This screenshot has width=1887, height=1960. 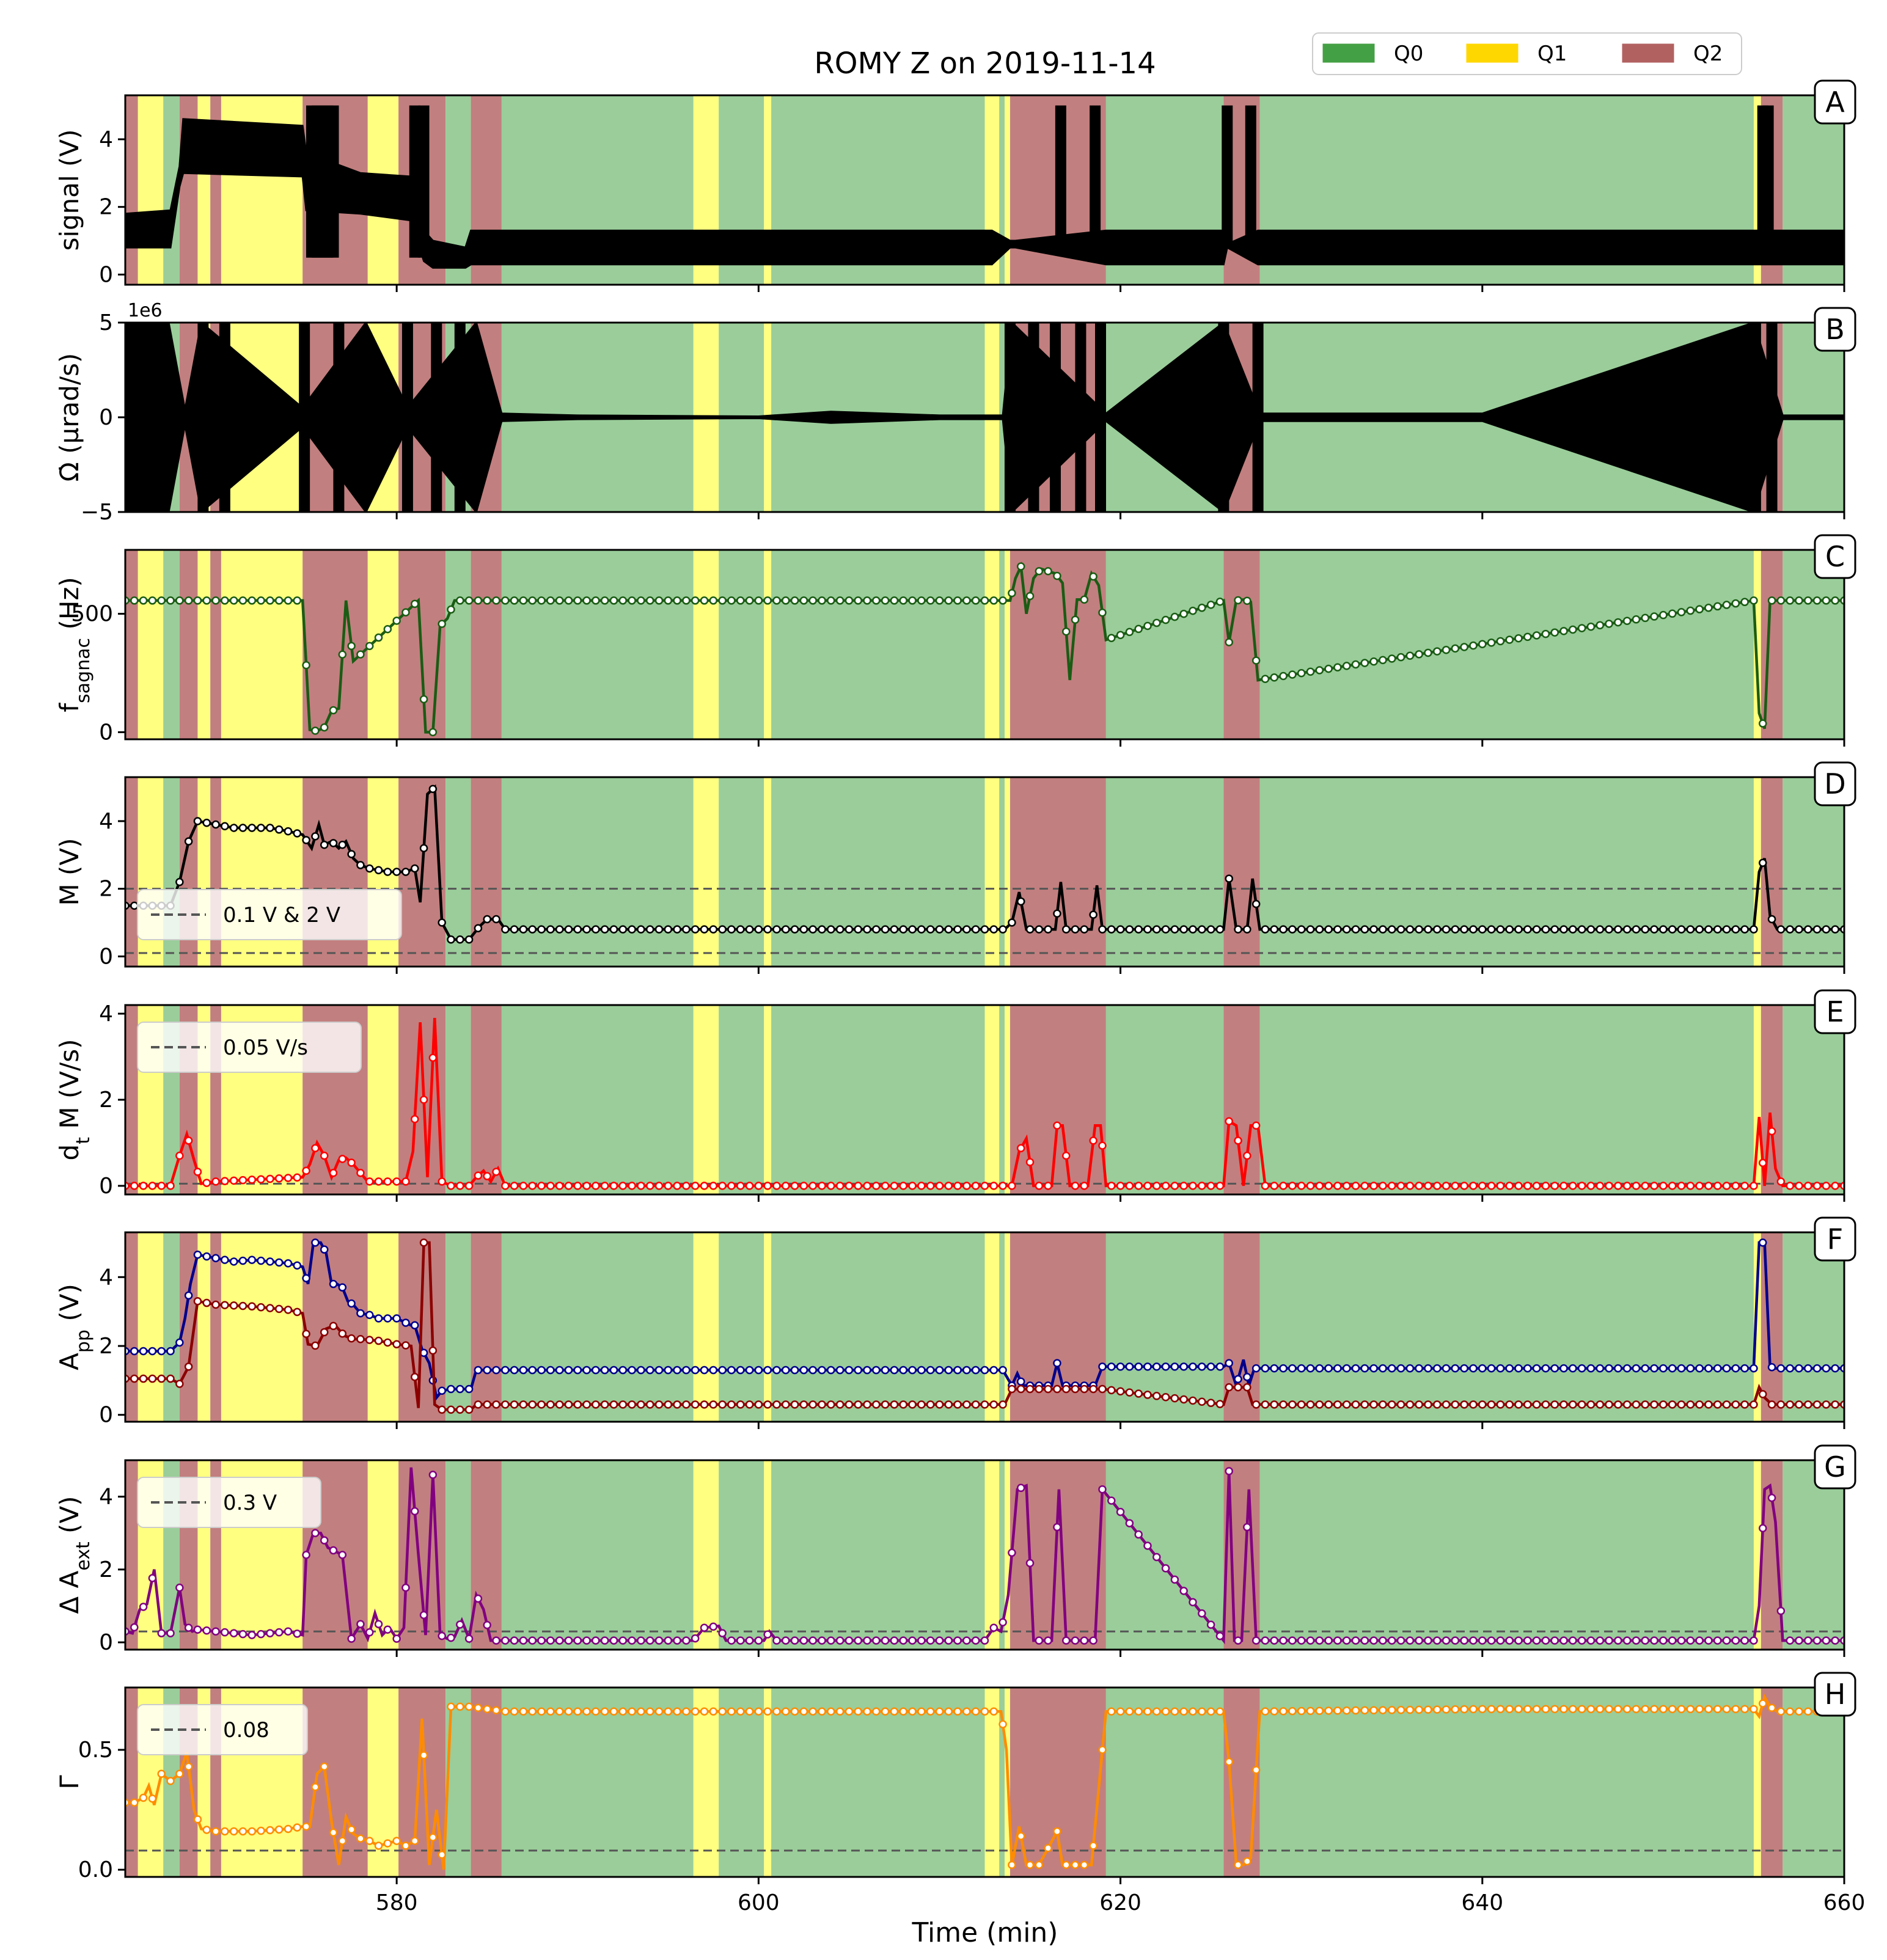 I want to click on y-tick-label: 0, so click(x=106, y=733).